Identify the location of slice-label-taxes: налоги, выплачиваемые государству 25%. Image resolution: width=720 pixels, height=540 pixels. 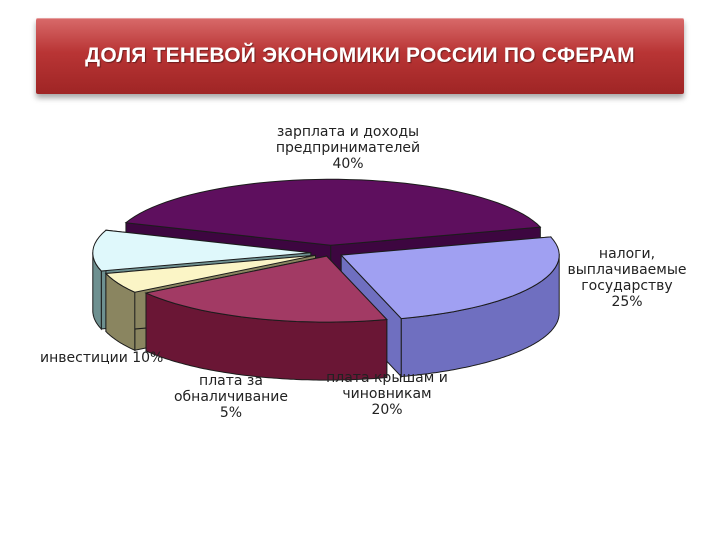
(627, 278).